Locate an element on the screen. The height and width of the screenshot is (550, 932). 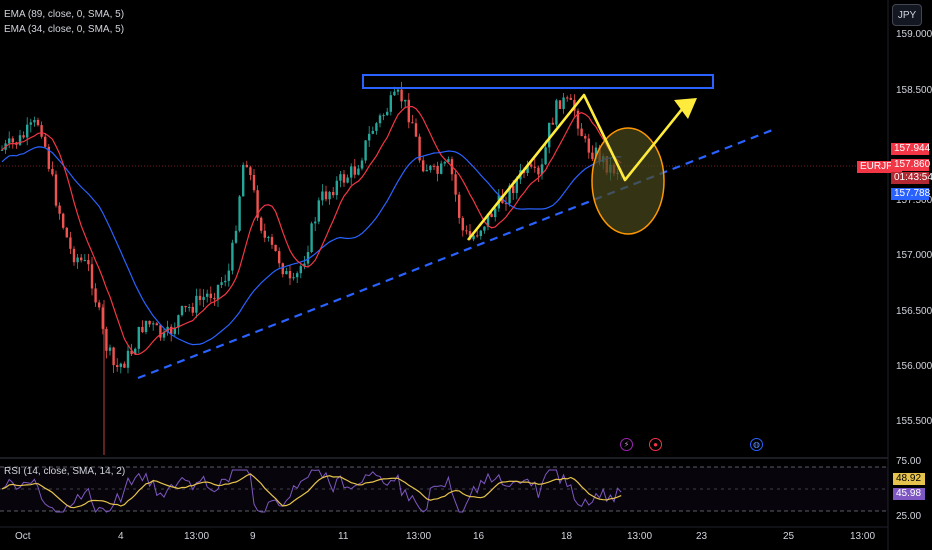
globe-icon: ◍ is located at coordinates (756, 444).